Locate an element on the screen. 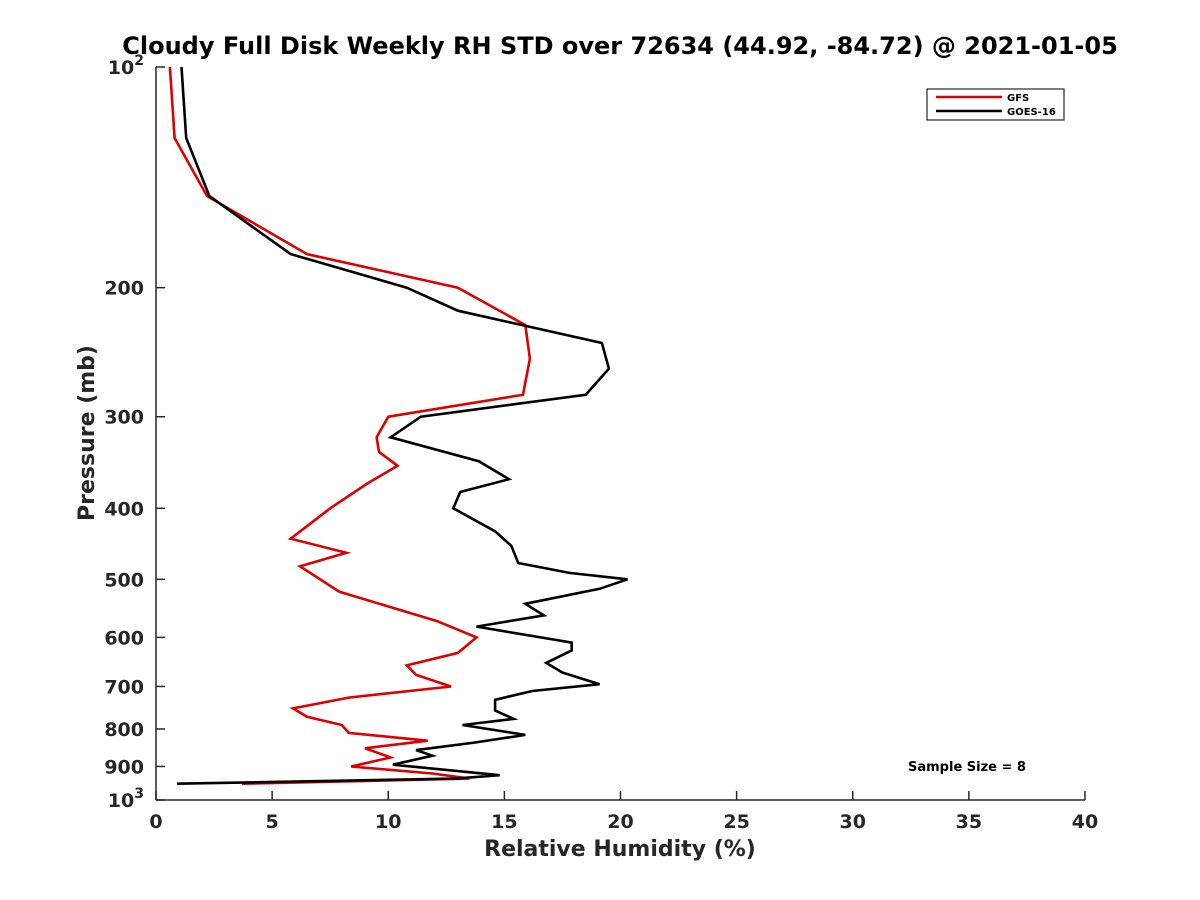 This screenshot has height=900, width=1200. y-tick-label: 200 is located at coordinates (124, 289).